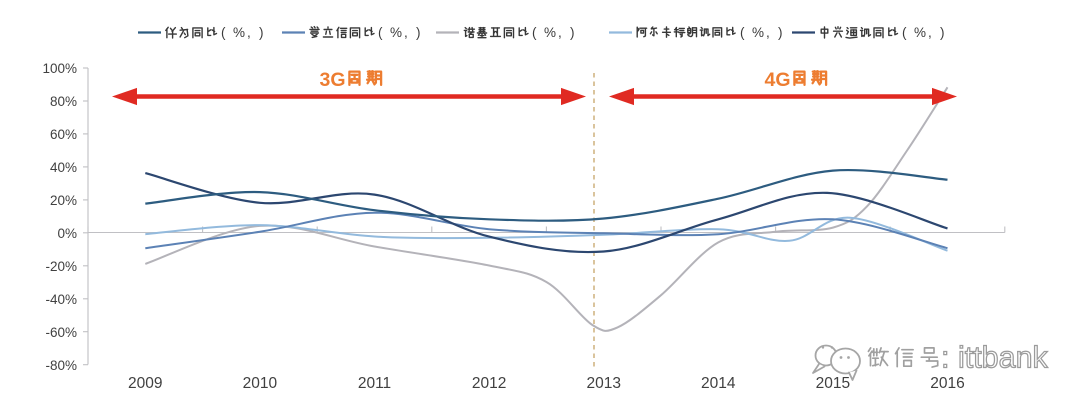  I want to click on svg-text: 3G, so click(333, 80).